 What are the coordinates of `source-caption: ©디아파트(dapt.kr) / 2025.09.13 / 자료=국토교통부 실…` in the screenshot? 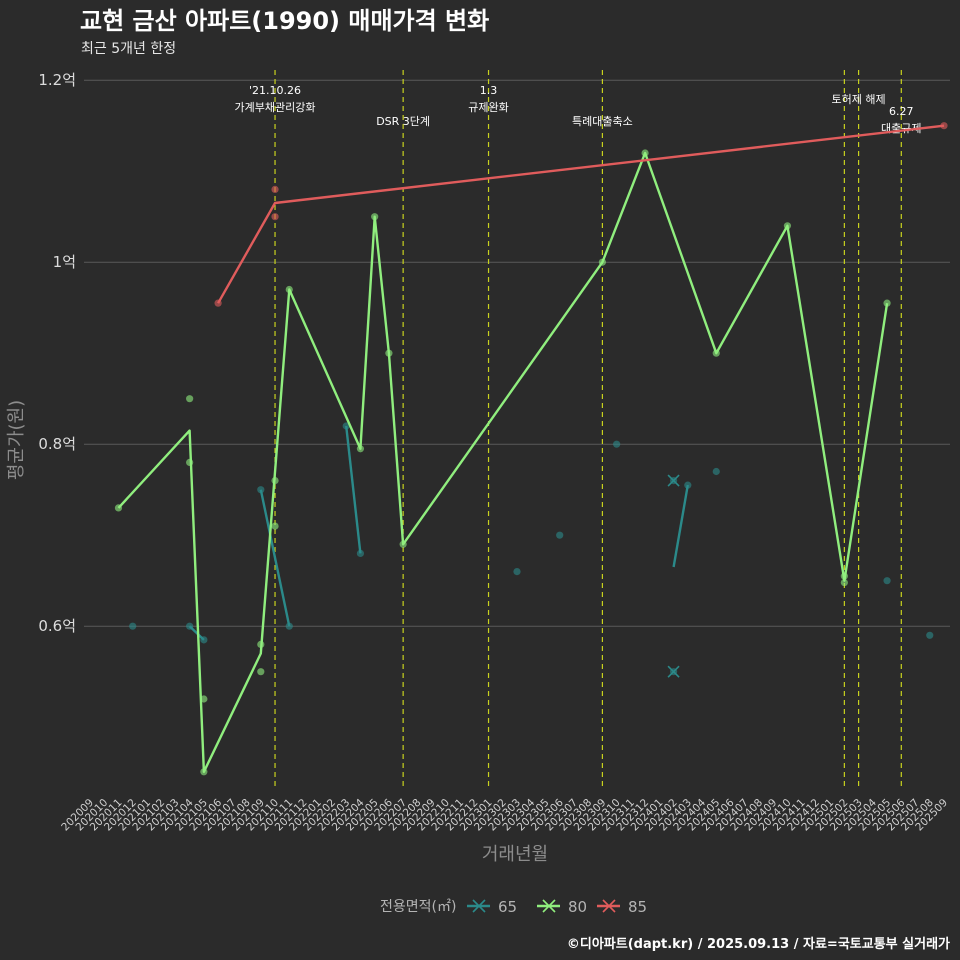 It's located at (758, 944).